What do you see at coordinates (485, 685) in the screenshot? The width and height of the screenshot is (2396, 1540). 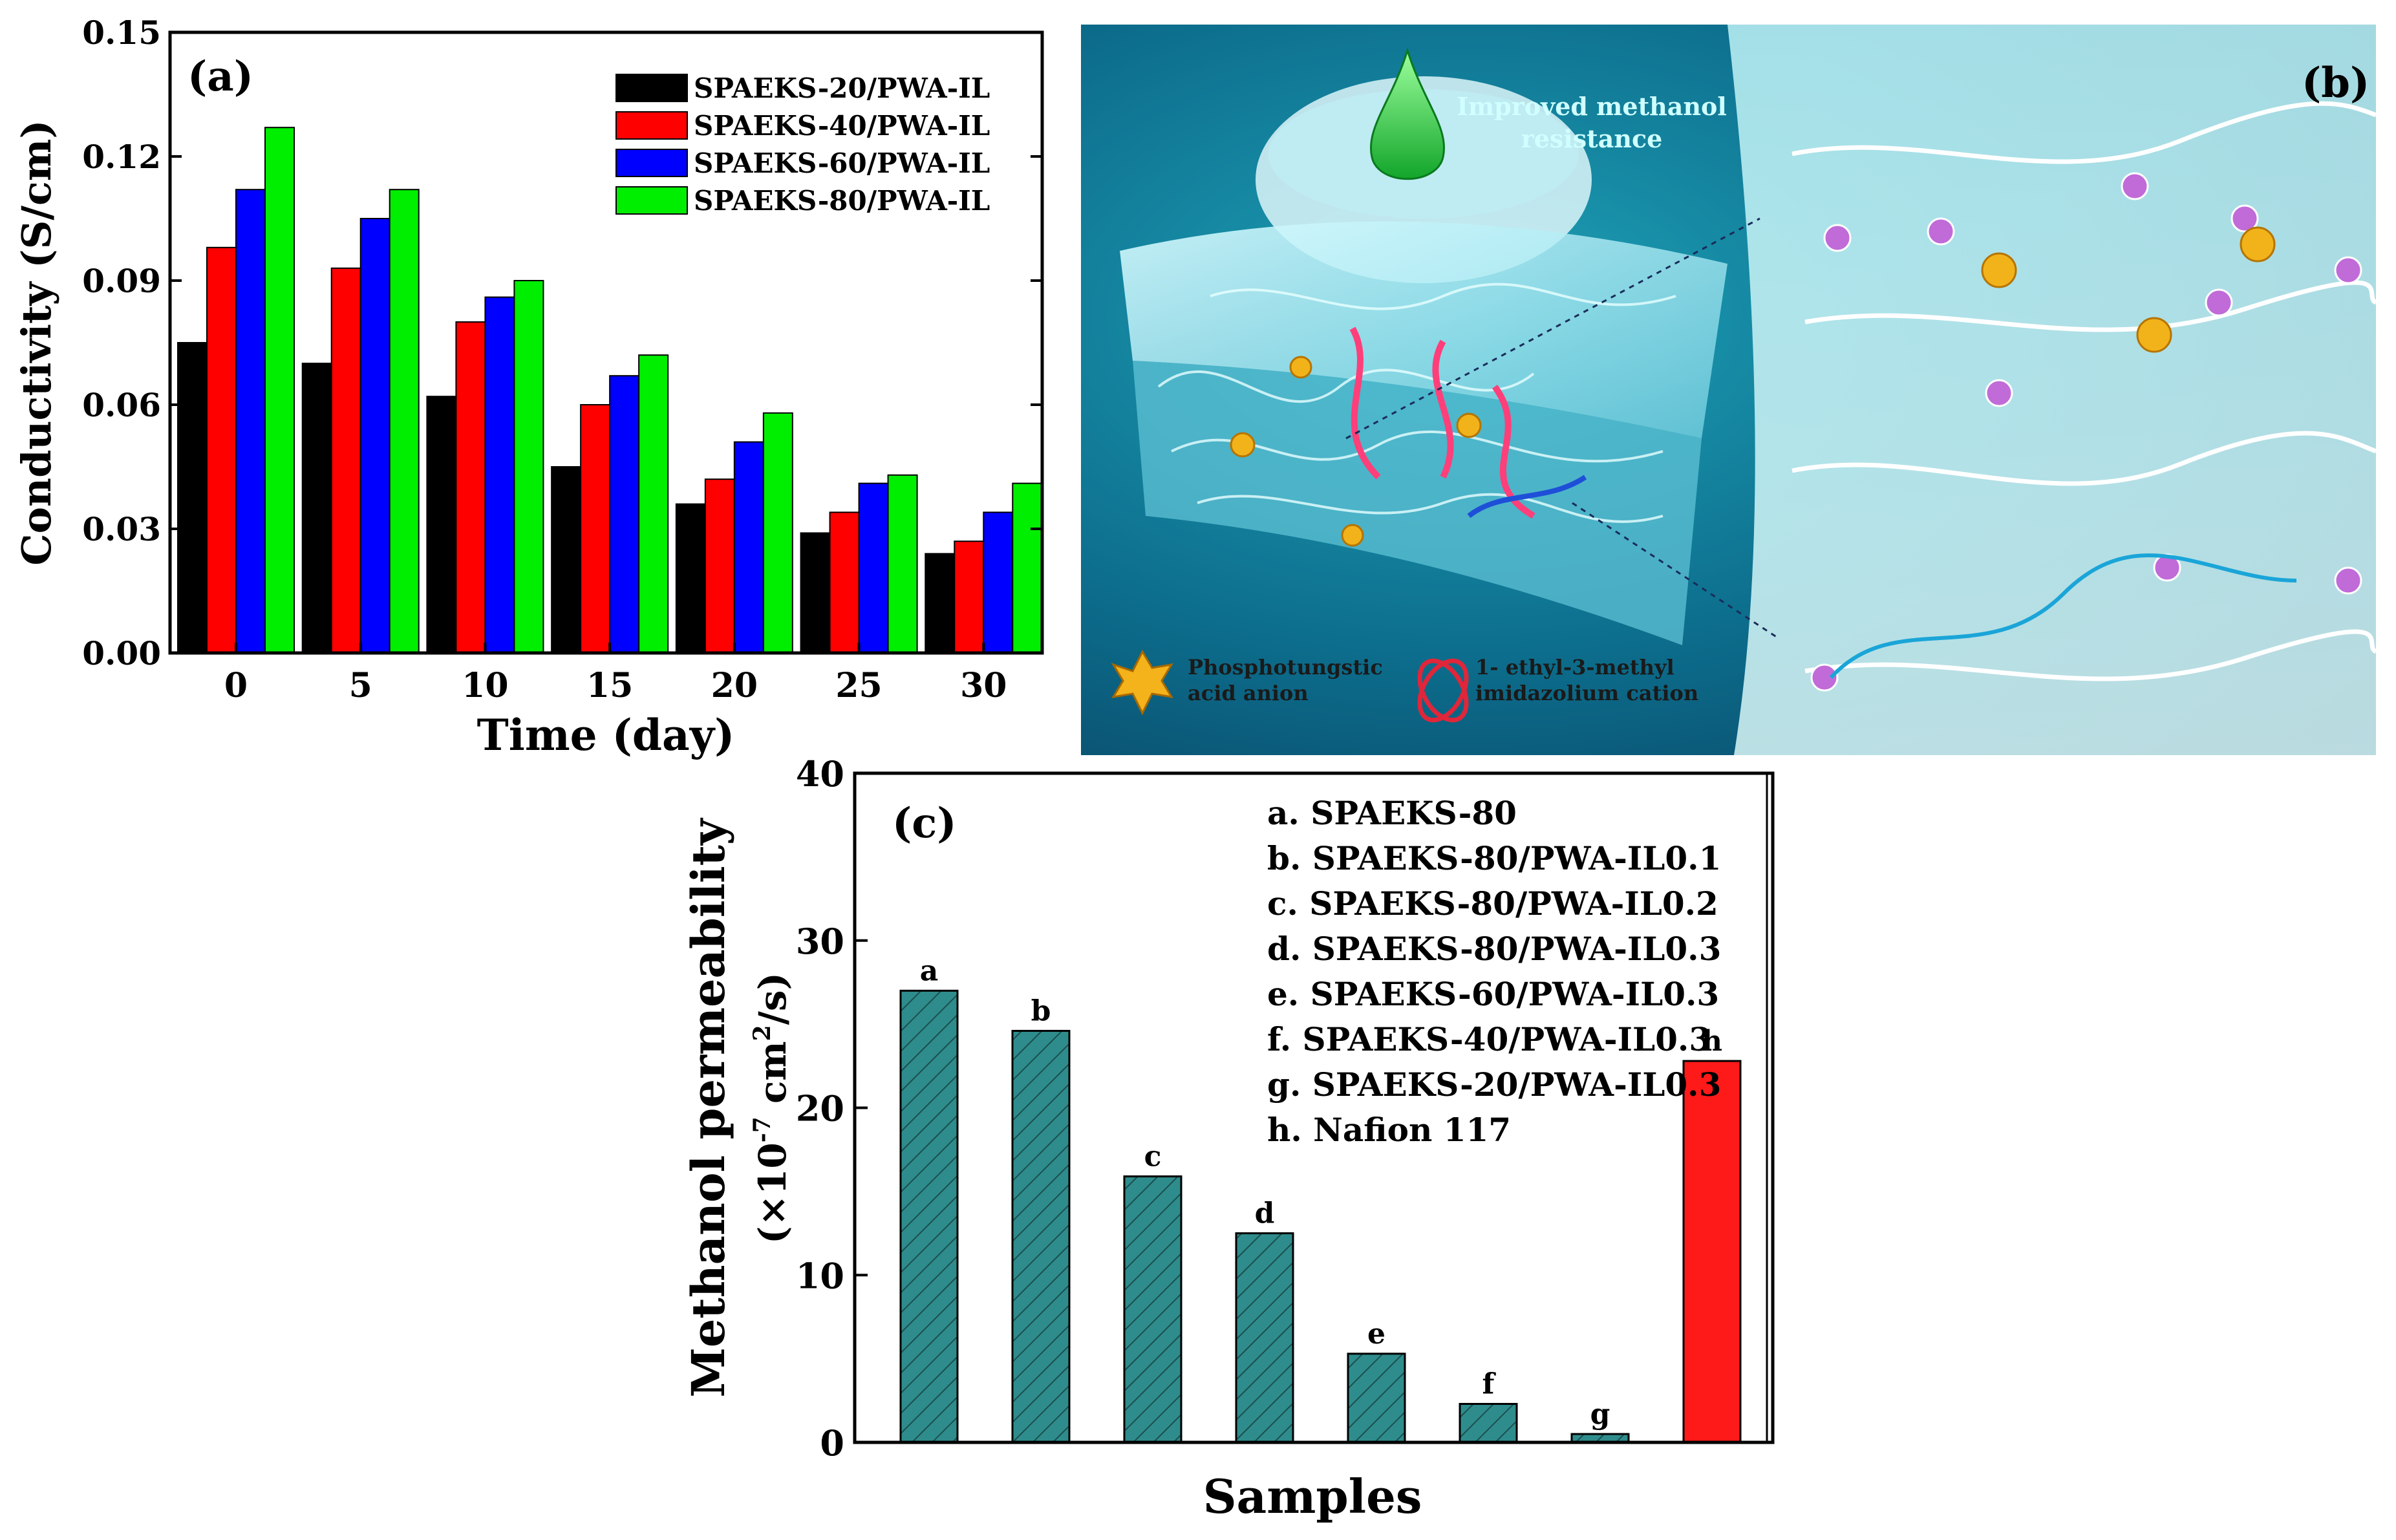 I see `x-tick-label: 10` at bounding box center [485, 685].